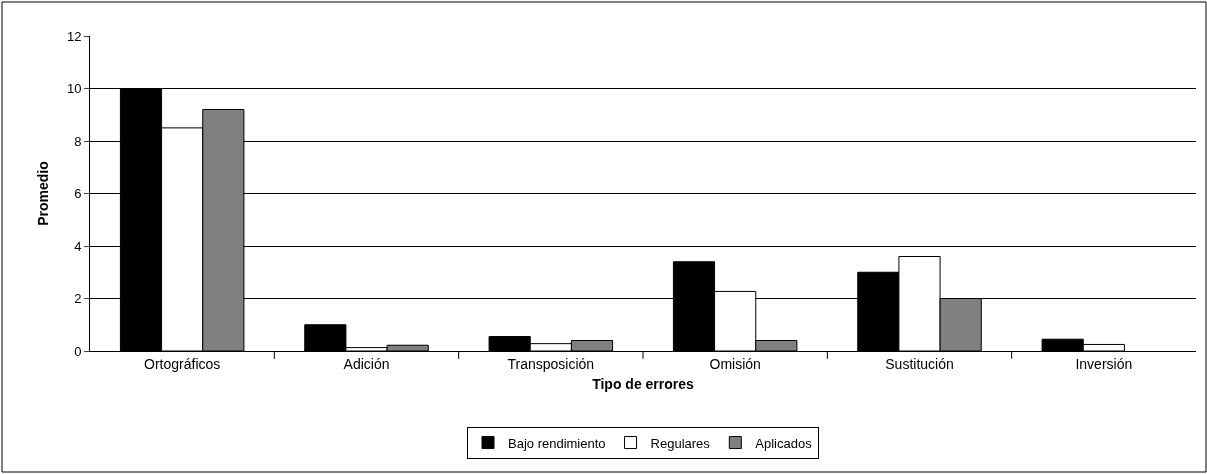 The width and height of the screenshot is (1207, 474). I want to click on legend-label: Aplicados, so click(784, 443).